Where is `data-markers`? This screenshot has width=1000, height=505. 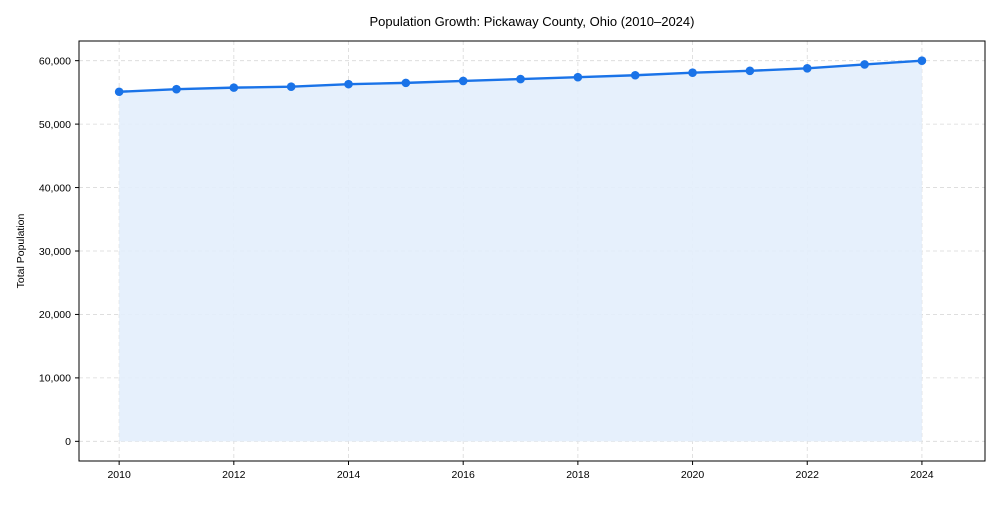 data-markers is located at coordinates (520, 76).